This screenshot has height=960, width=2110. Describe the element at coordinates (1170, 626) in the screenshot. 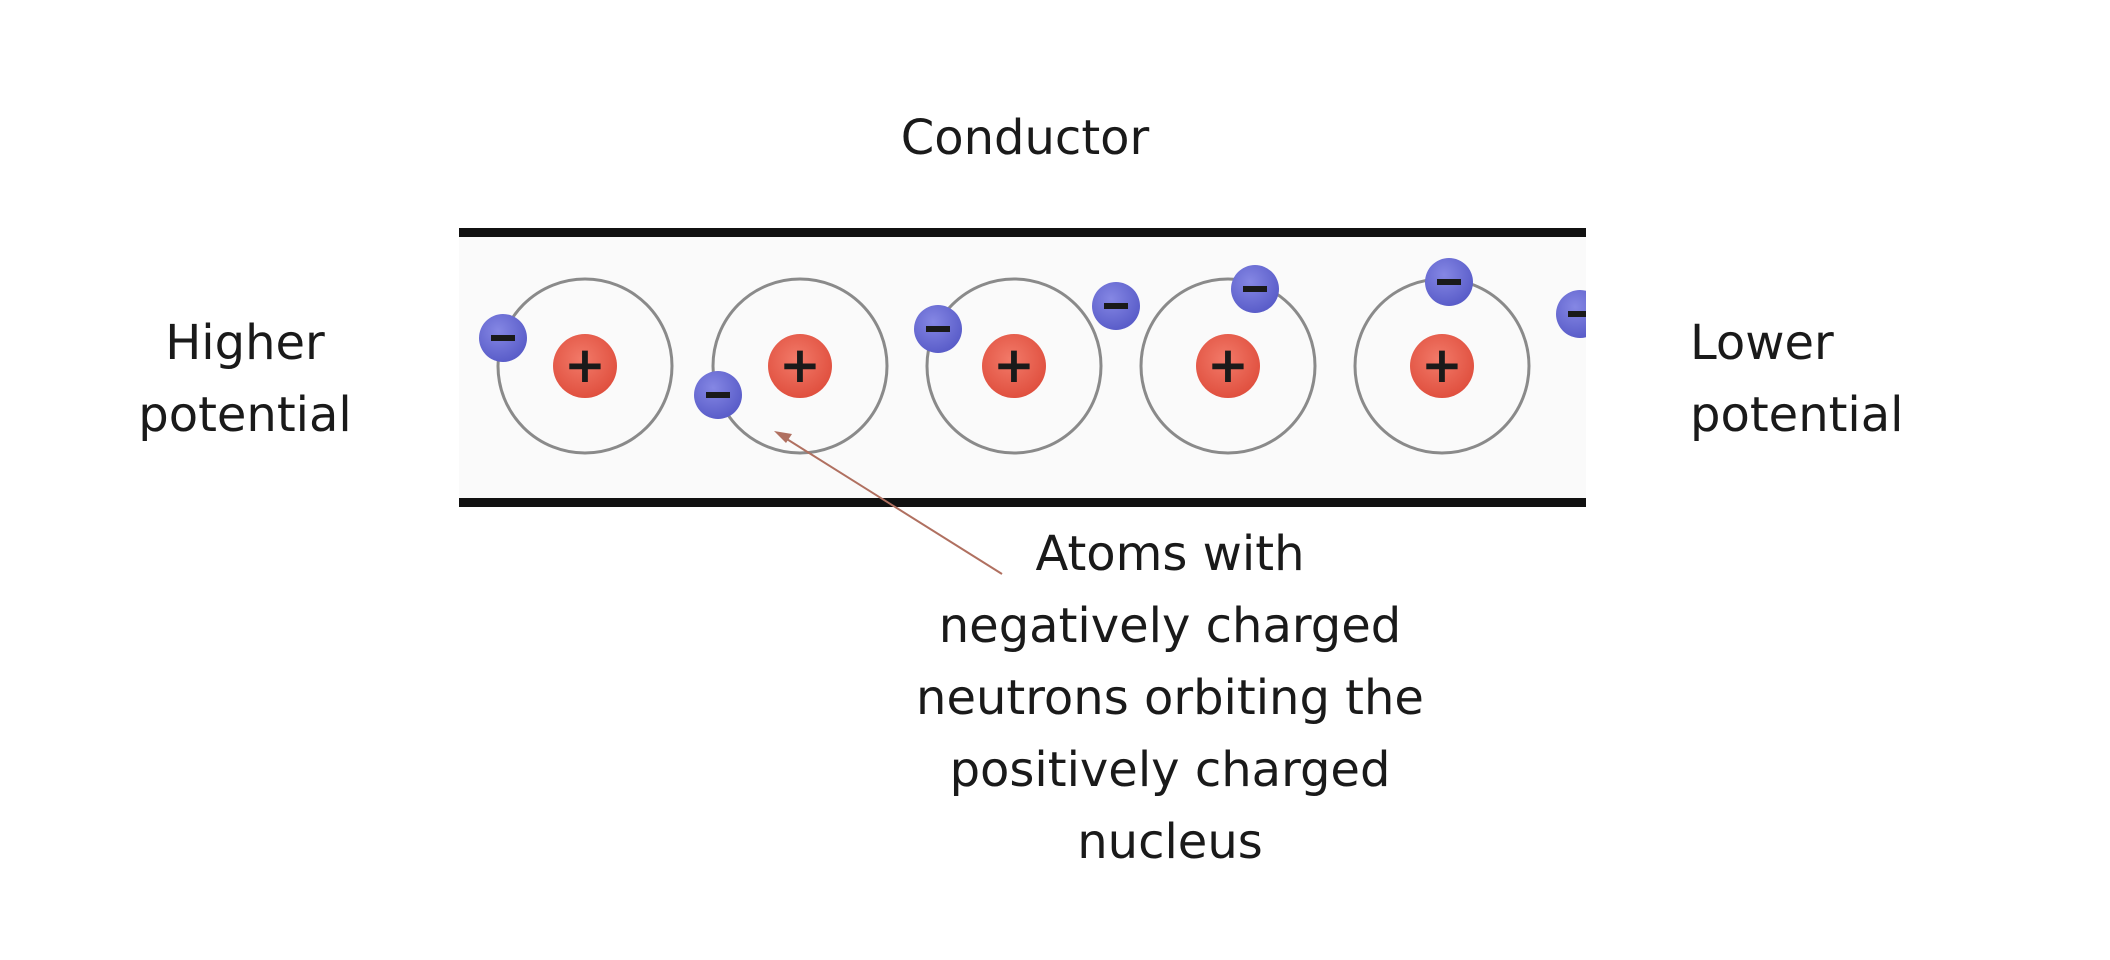

I see `annotation-line2: negatively charged` at that location.